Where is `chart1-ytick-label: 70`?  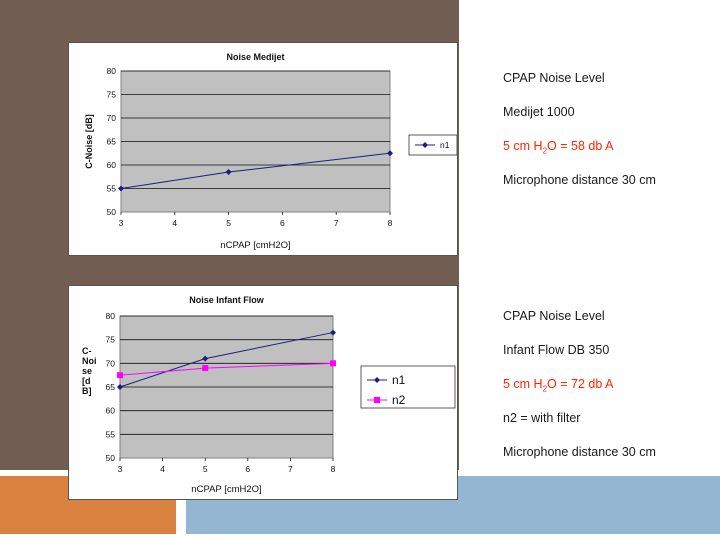 chart1-ytick-label: 70 is located at coordinates (112, 118).